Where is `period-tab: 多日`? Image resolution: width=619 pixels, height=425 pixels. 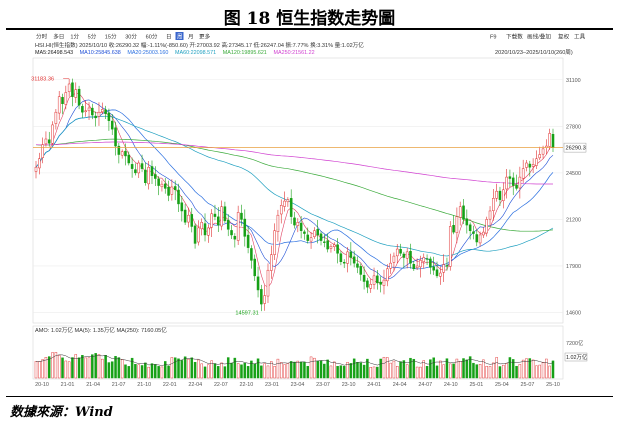
period-tab: 多日 is located at coordinates (58, 37).